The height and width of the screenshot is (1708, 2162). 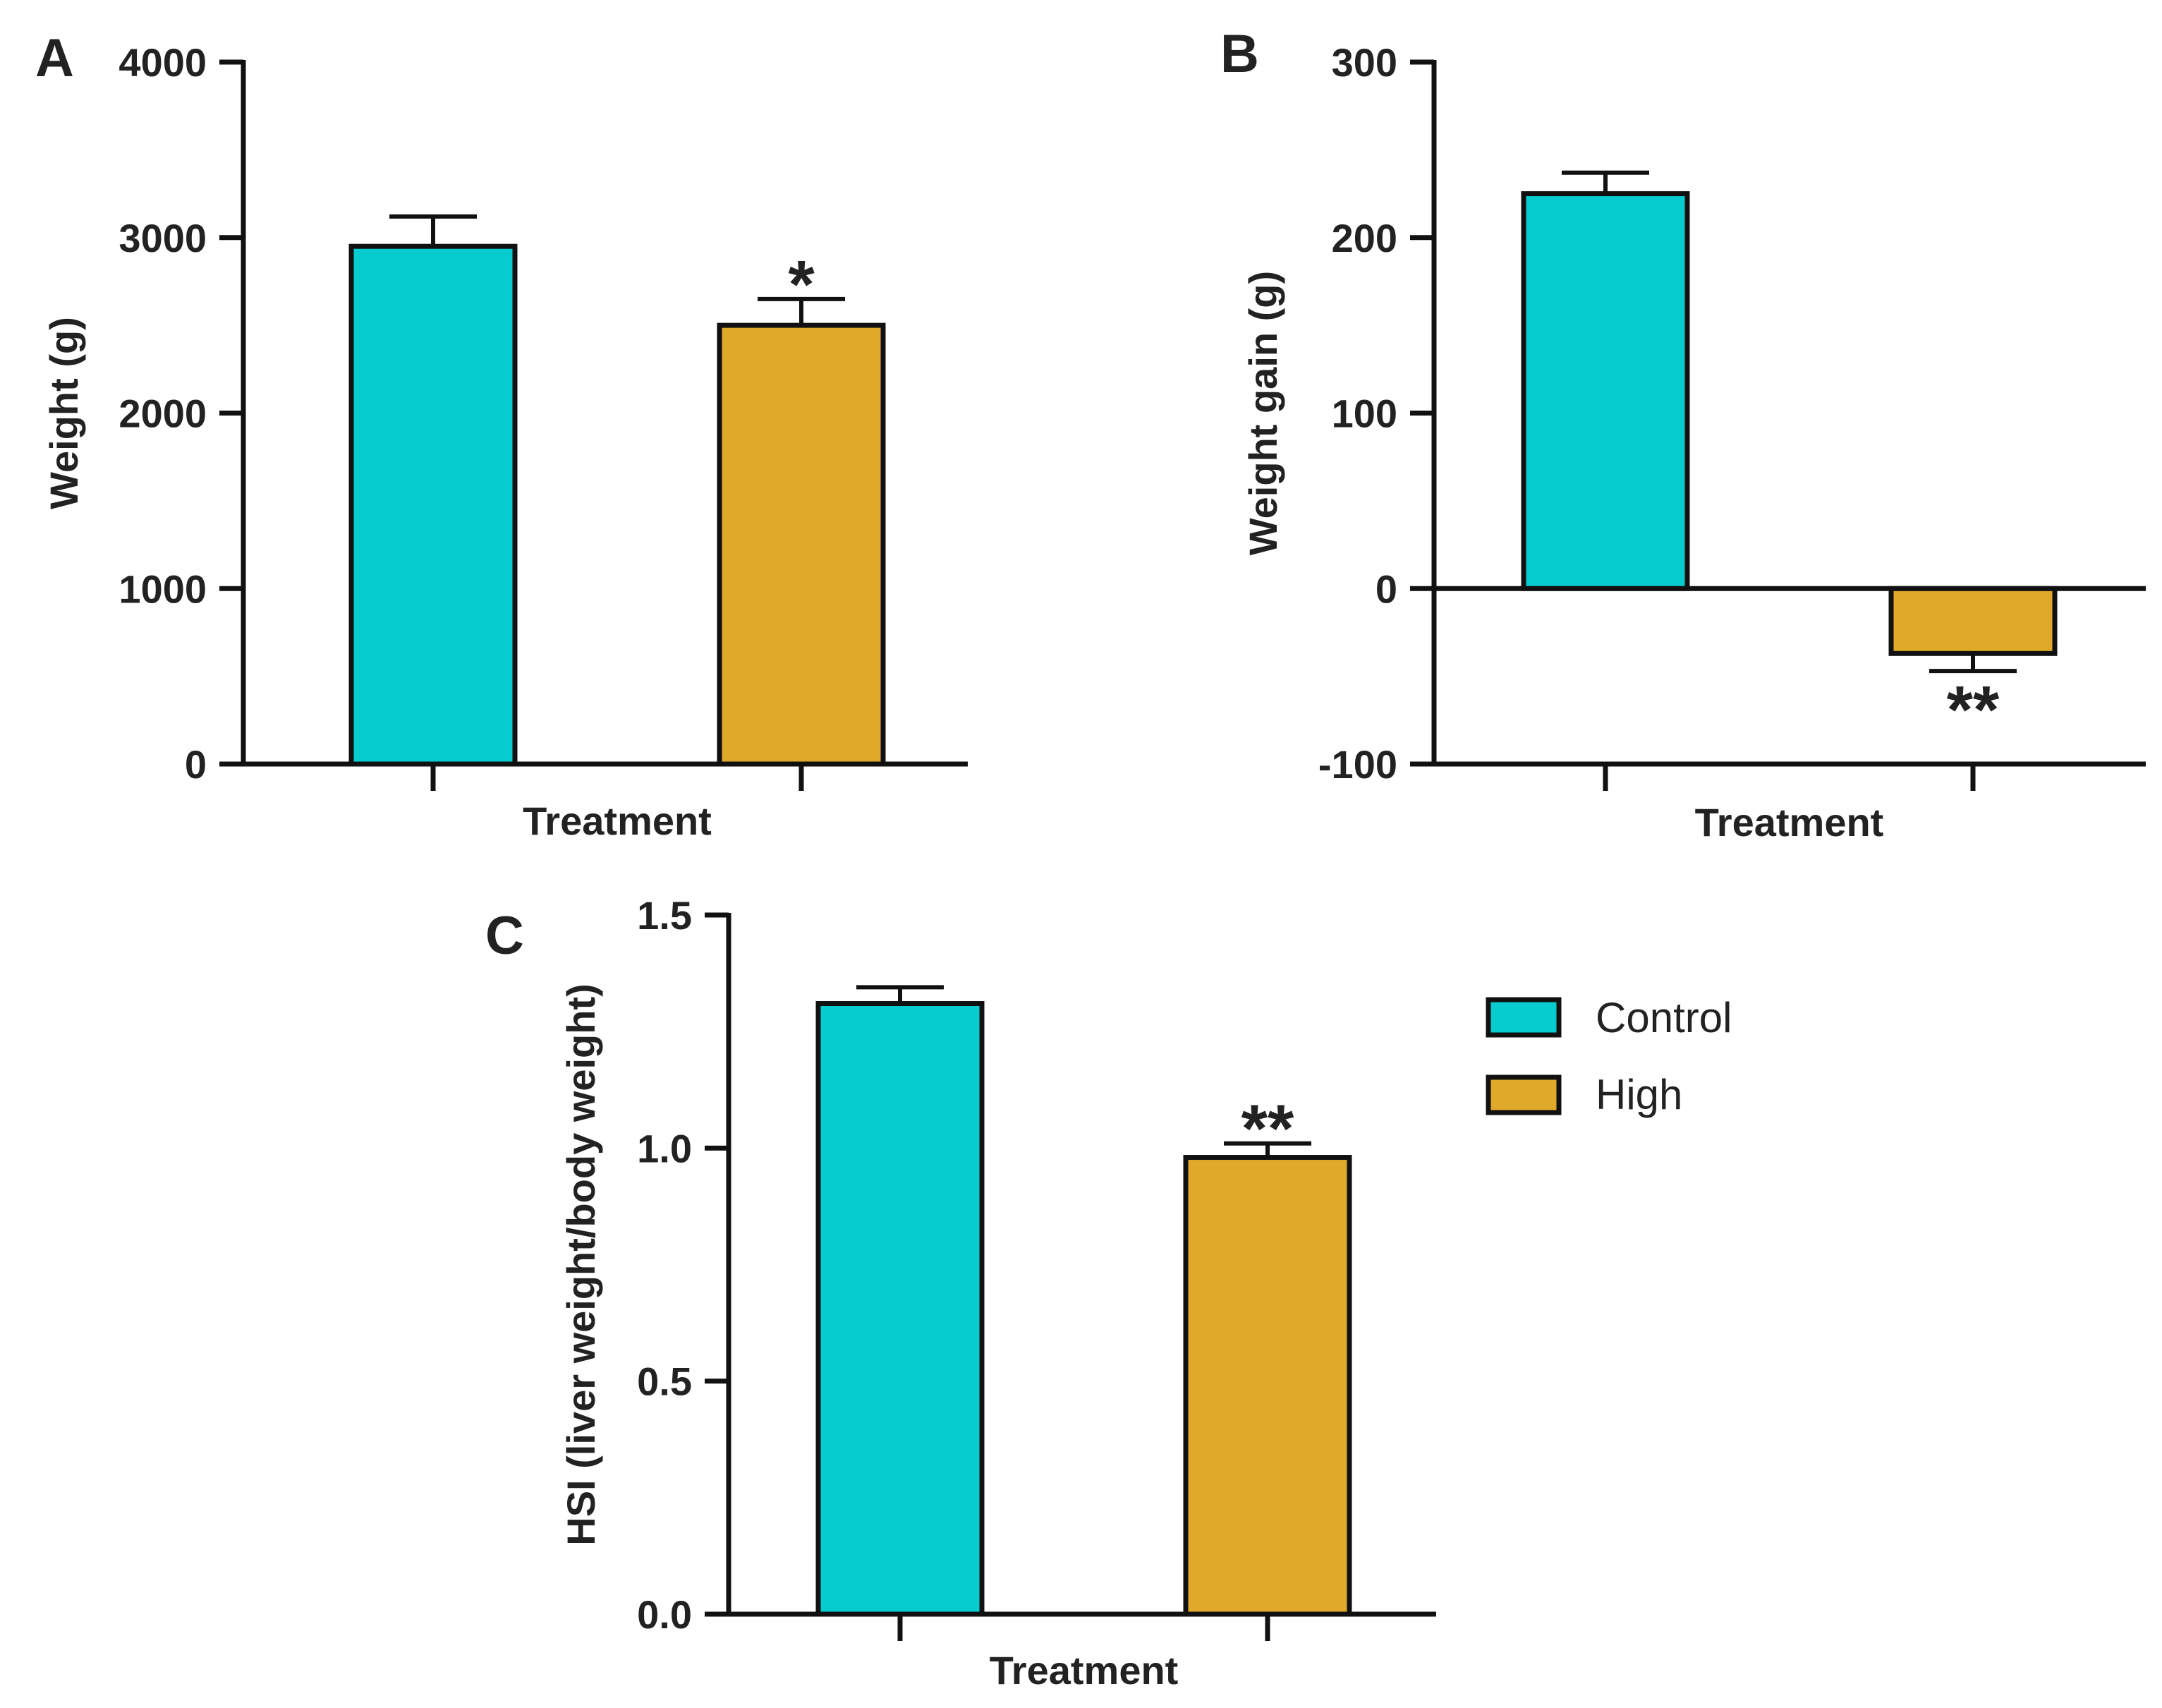 What do you see at coordinates (1606, 391) in the screenshot?
I see `panel-b-bar-control` at bounding box center [1606, 391].